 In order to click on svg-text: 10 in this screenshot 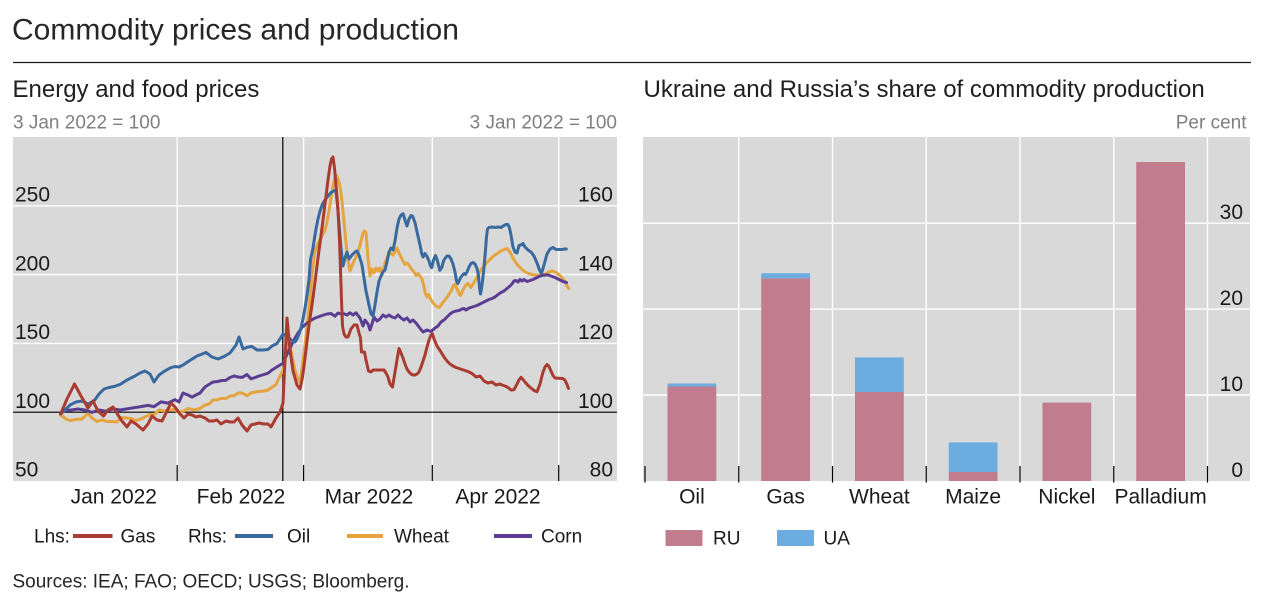, I will do `click(1231, 384)`.